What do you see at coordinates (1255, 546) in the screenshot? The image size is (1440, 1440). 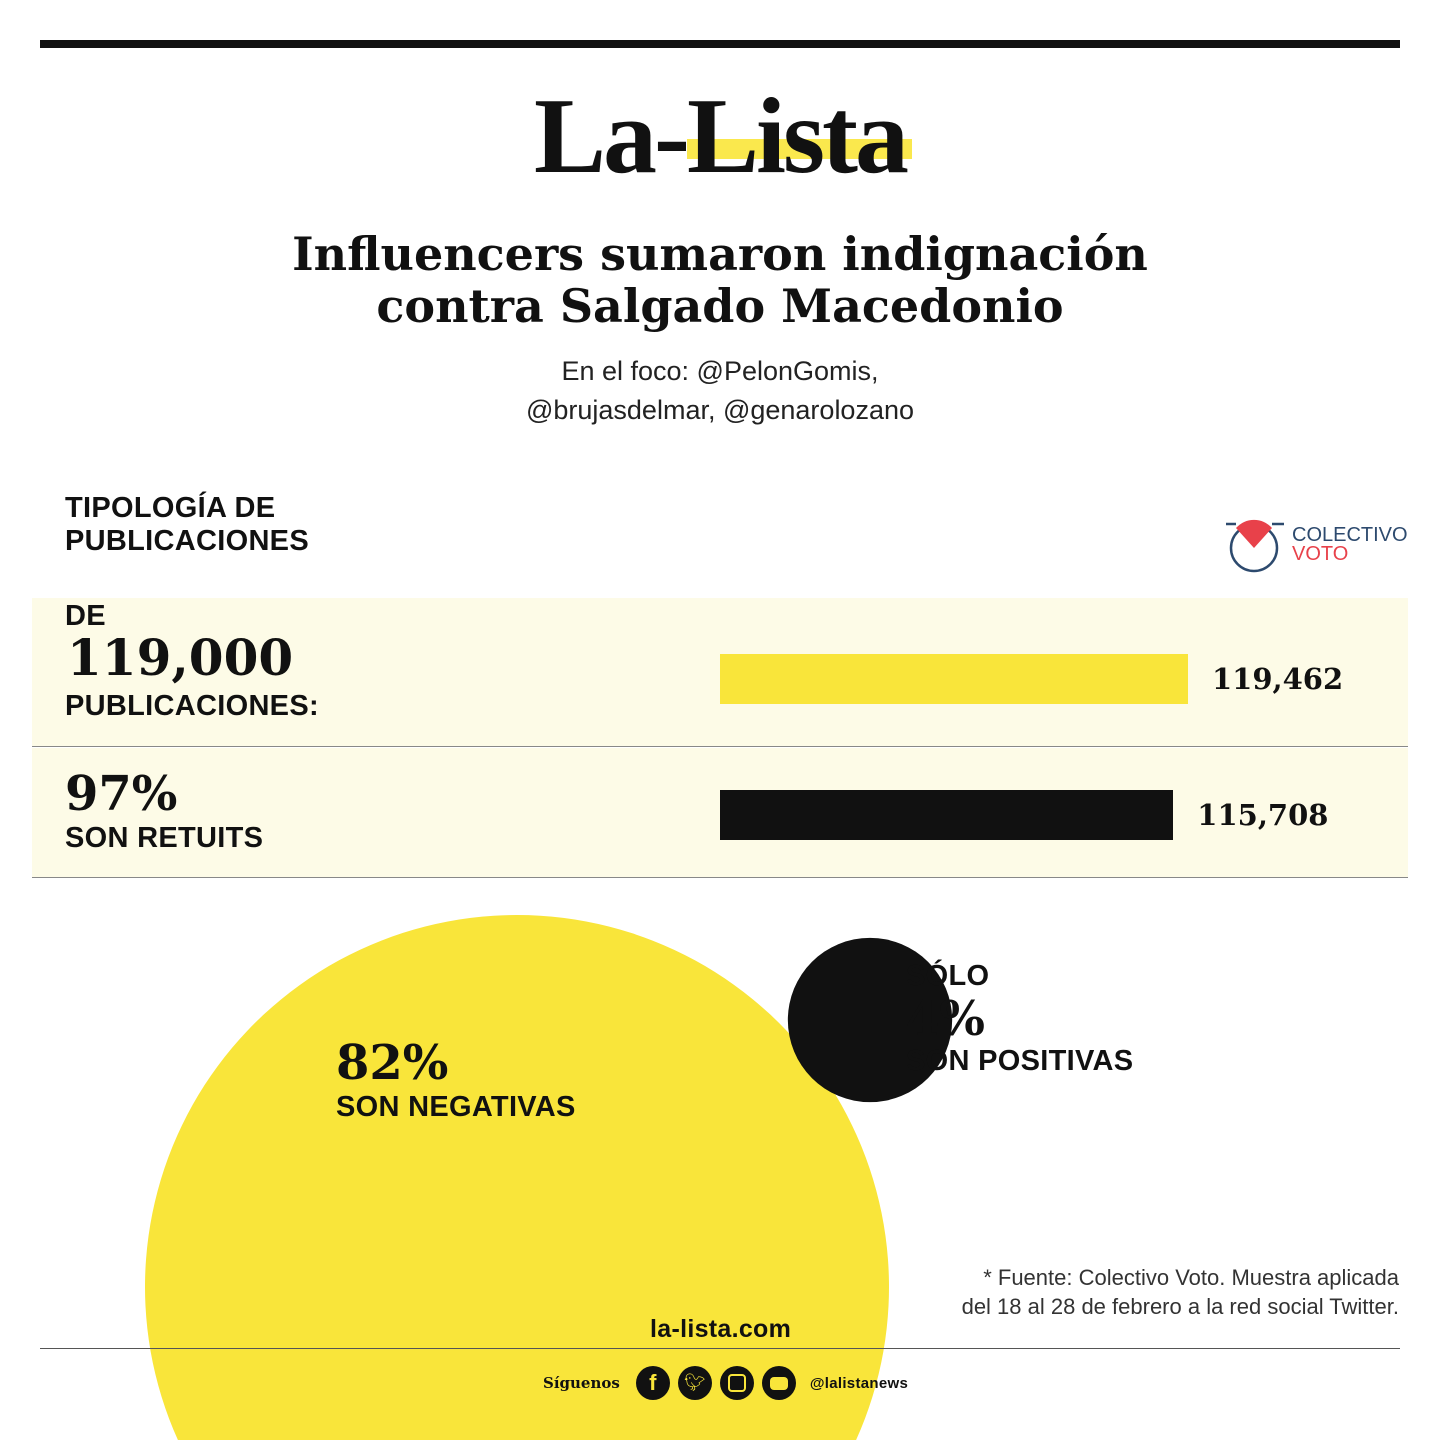 I see `colectivo-voto-icon` at bounding box center [1255, 546].